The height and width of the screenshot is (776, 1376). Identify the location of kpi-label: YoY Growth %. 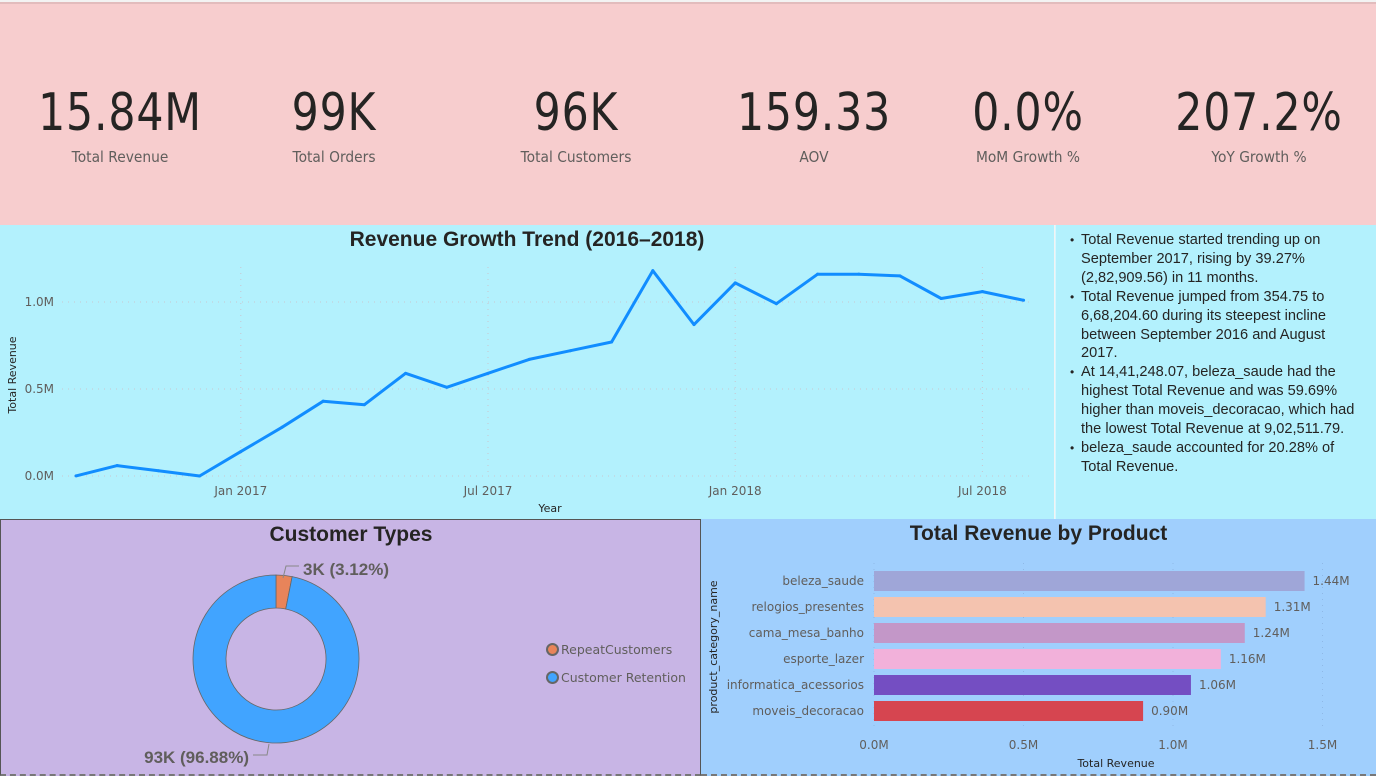
(1259, 157).